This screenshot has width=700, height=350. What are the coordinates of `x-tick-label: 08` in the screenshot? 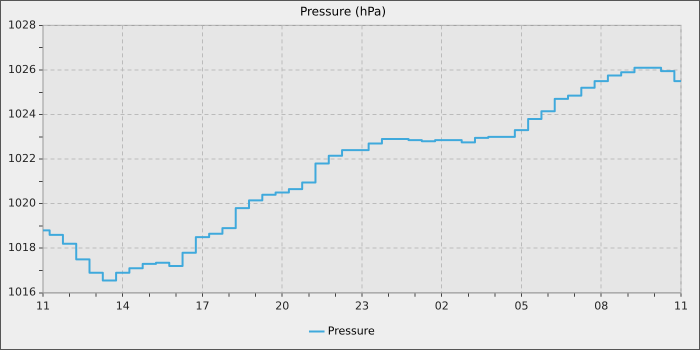 It's located at (601, 305).